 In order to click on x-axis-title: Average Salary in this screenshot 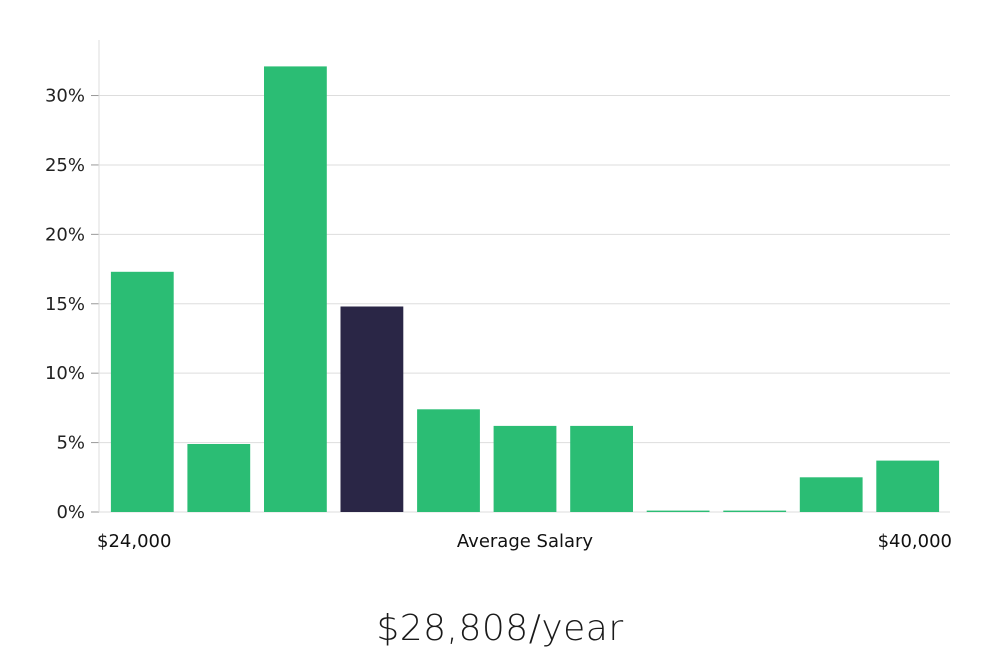, I will do `click(525, 541)`.